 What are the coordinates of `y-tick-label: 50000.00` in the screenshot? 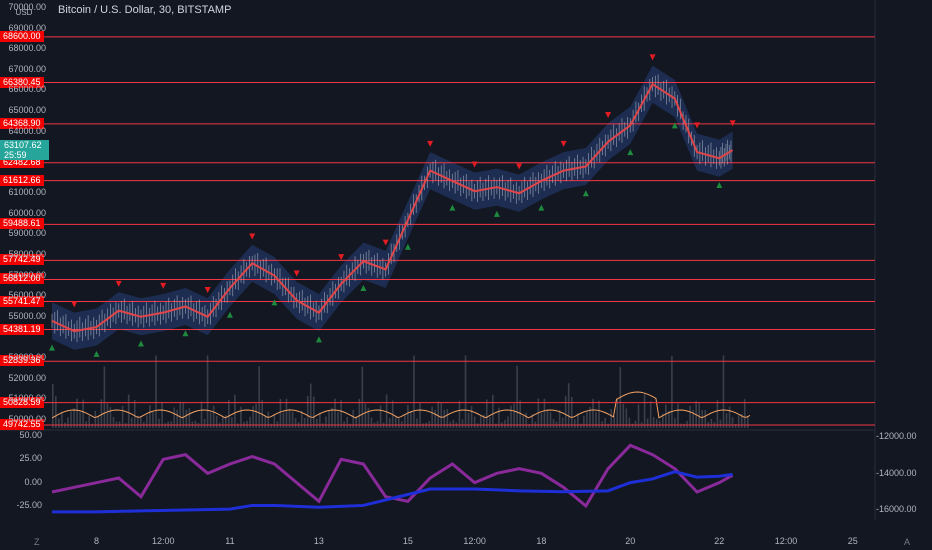 It's located at (27, 418).